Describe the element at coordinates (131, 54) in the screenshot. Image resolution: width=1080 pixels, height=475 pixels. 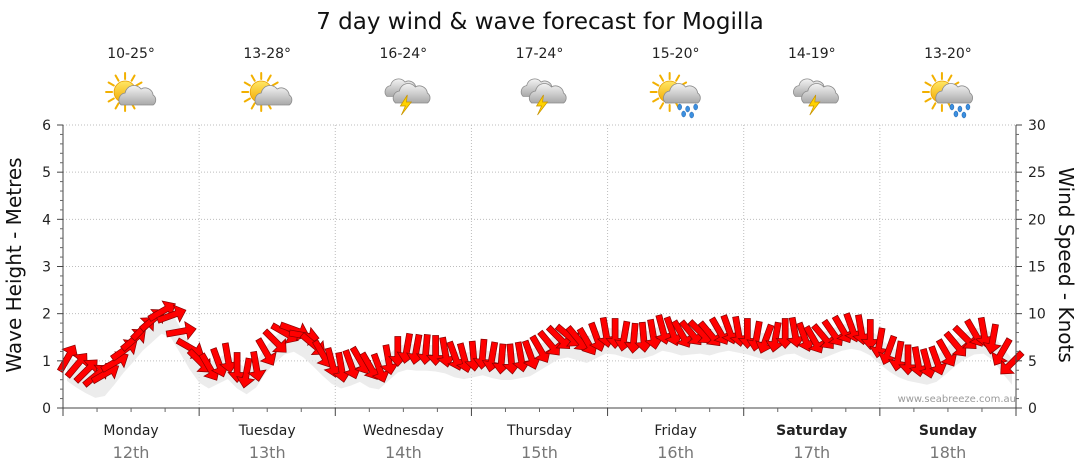
I see `day-temp-range: 10-25°` at that location.